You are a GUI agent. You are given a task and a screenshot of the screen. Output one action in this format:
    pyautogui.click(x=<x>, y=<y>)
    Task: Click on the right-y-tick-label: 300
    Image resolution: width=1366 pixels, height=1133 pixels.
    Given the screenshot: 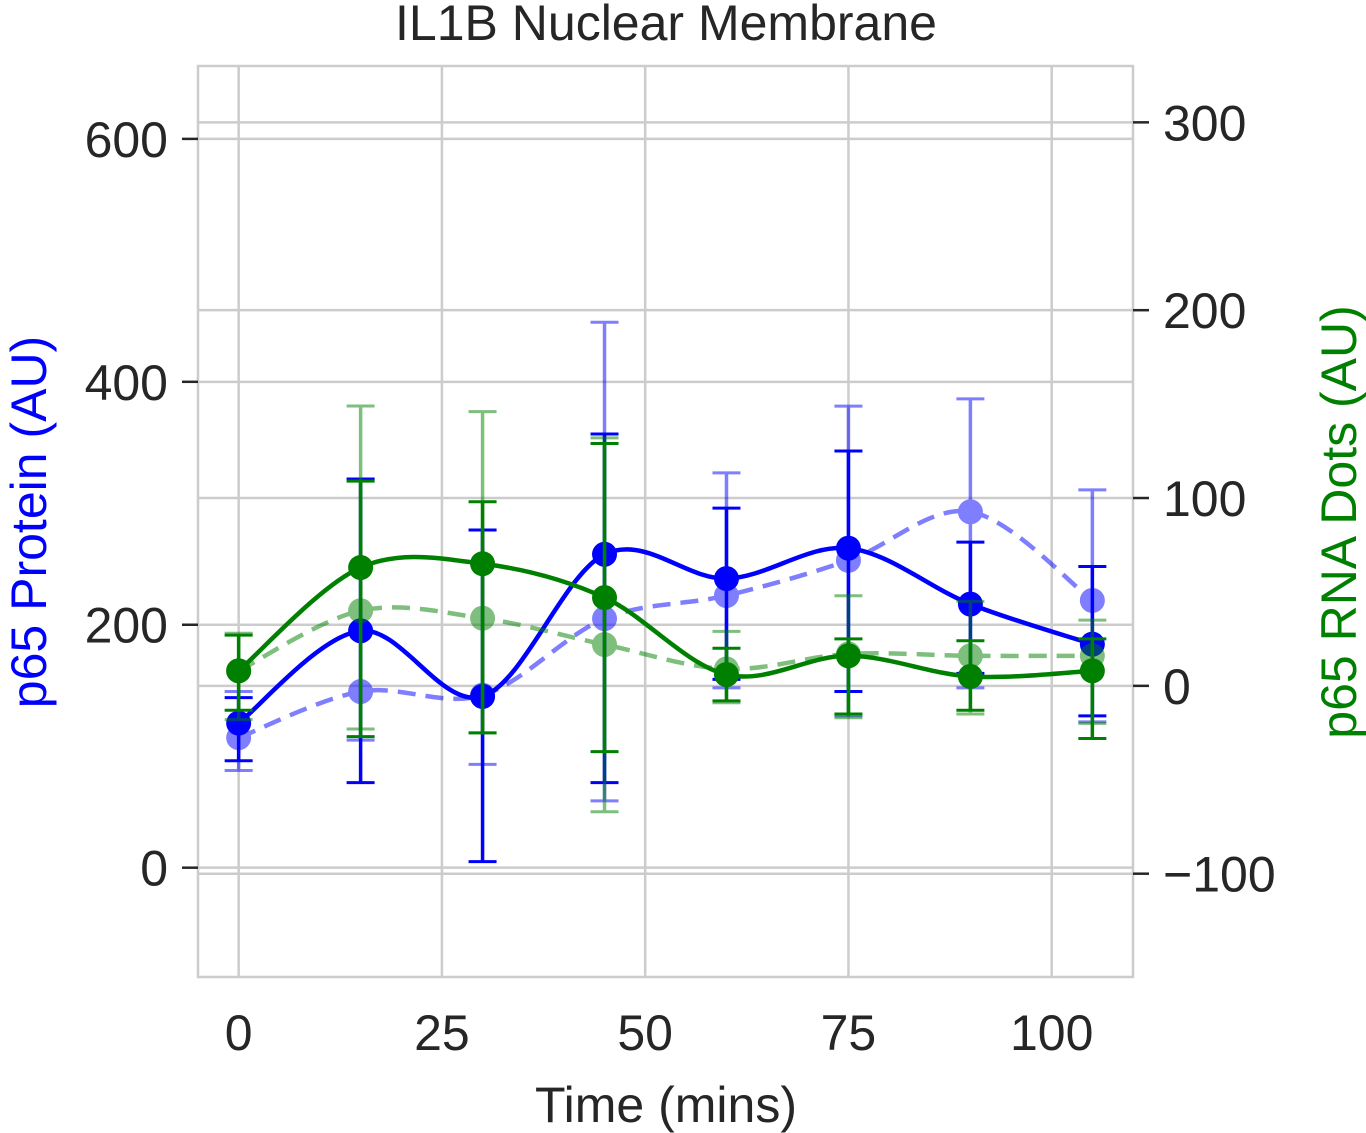 What is the action you would take?
    pyautogui.click(x=1204, y=123)
    